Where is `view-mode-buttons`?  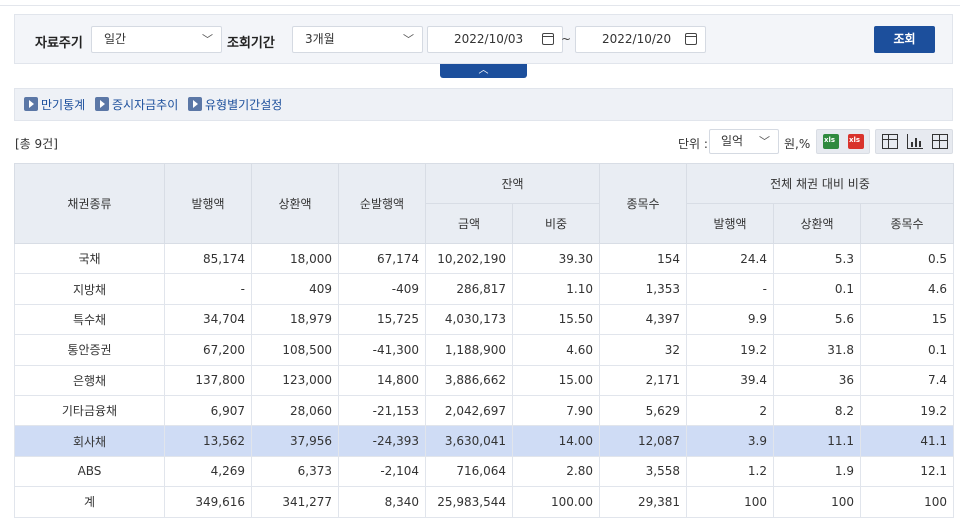 view-mode-buttons is located at coordinates (914, 141).